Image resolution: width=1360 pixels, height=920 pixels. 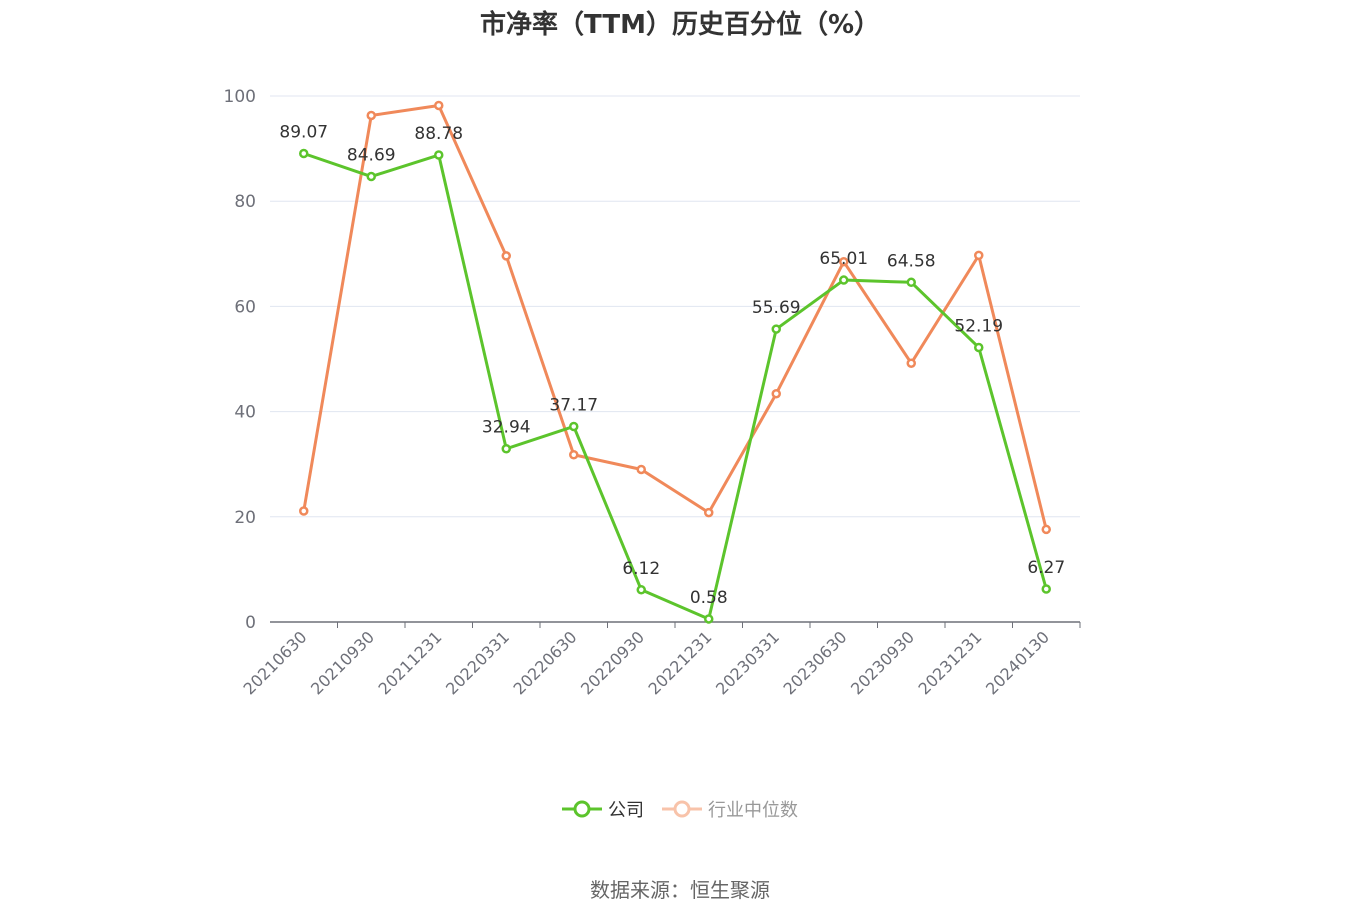 What do you see at coordinates (245, 518) in the screenshot?
I see `y-tick-label: 20` at bounding box center [245, 518].